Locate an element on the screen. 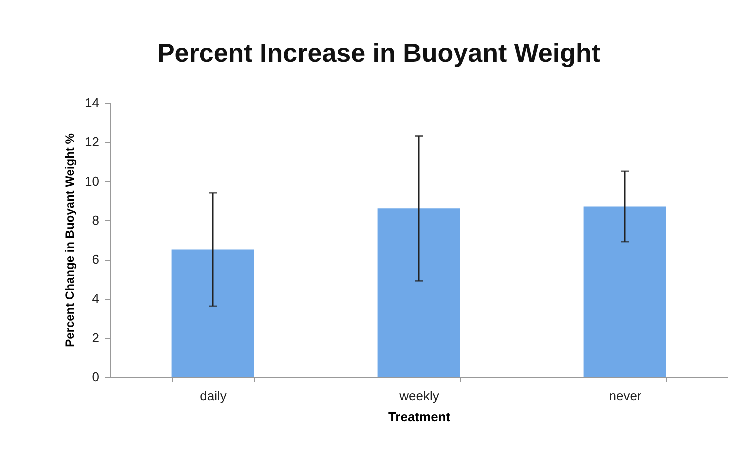 The image size is (738, 475). y-tick-label: 14 is located at coordinates (92, 103).